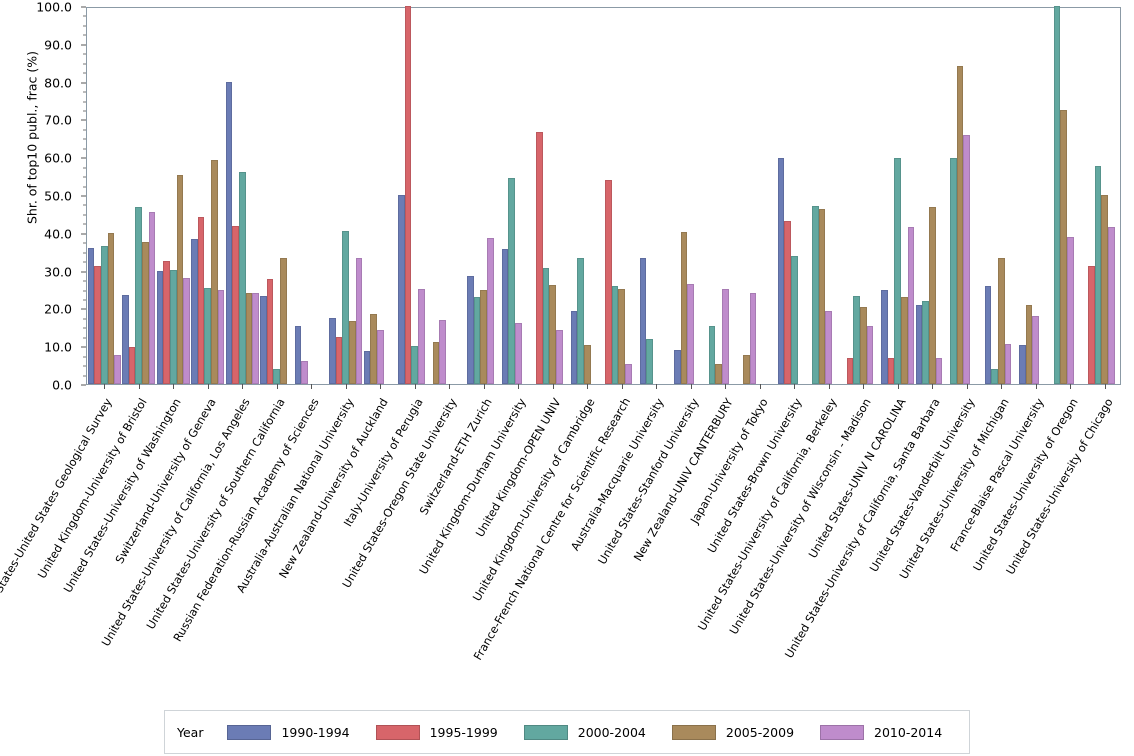 The width and height of the screenshot is (1134, 756). Describe the element at coordinates (732, 732) in the screenshot. I see `legend-item: 2005-2009` at that location.